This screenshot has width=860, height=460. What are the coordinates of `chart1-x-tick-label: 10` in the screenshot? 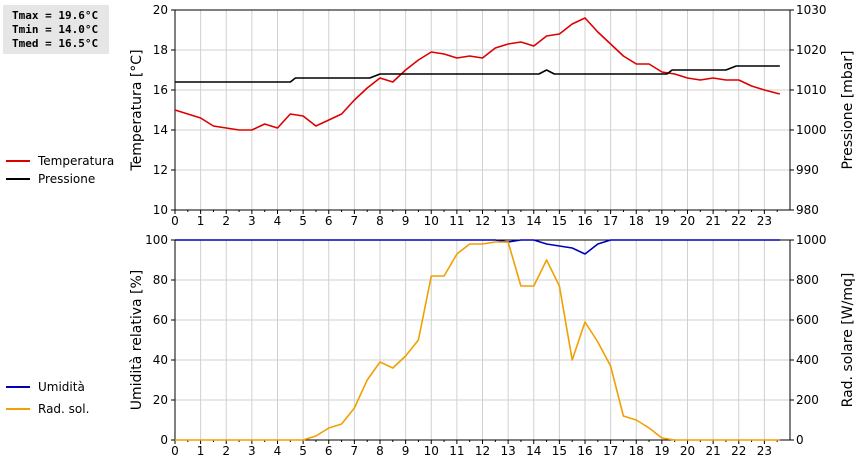 It's located at (431, 221).